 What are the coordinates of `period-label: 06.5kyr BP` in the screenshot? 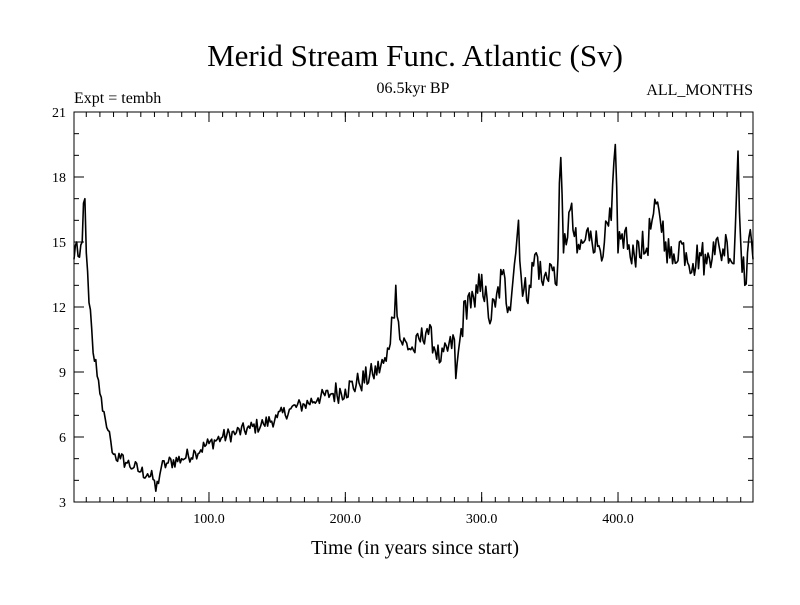 It's located at (413, 88).